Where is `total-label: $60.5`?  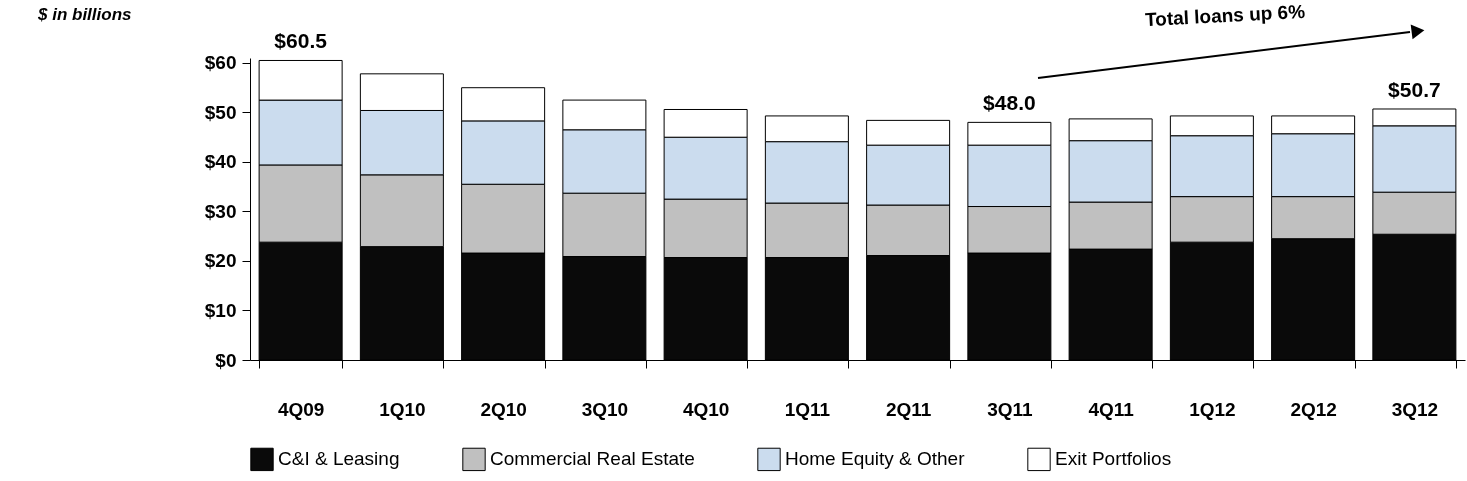 total-label: $60.5 is located at coordinates (301, 41).